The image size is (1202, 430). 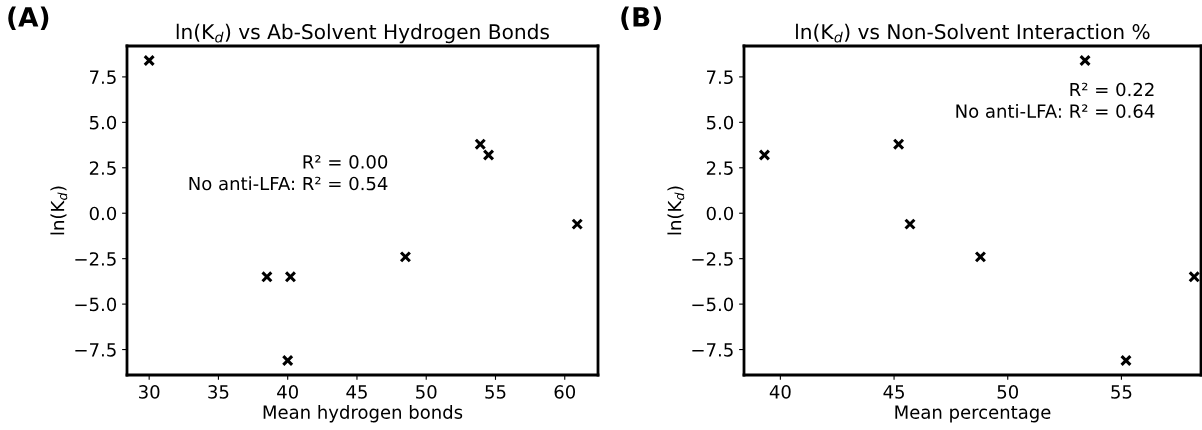 I want to click on text: (B), so click(x=641, y=18).